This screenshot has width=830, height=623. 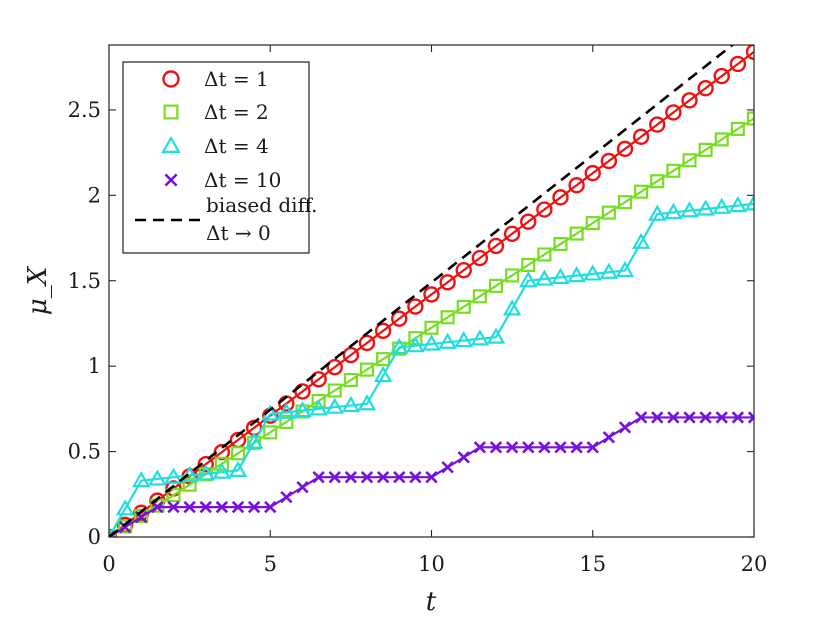 I want to click on legend-item-2: Δt = 2, so click(x=216, y=112).